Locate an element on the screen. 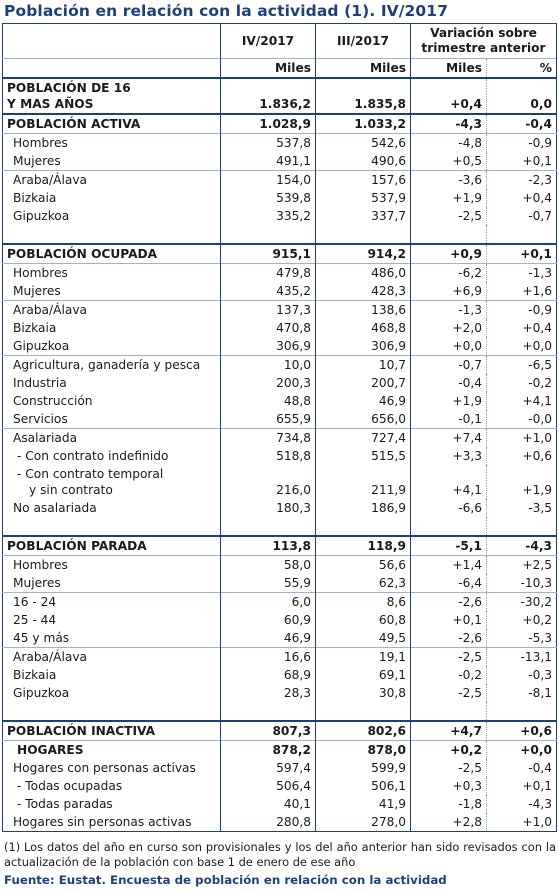  row-label: Asalariada is located at coordinates (111, 437).